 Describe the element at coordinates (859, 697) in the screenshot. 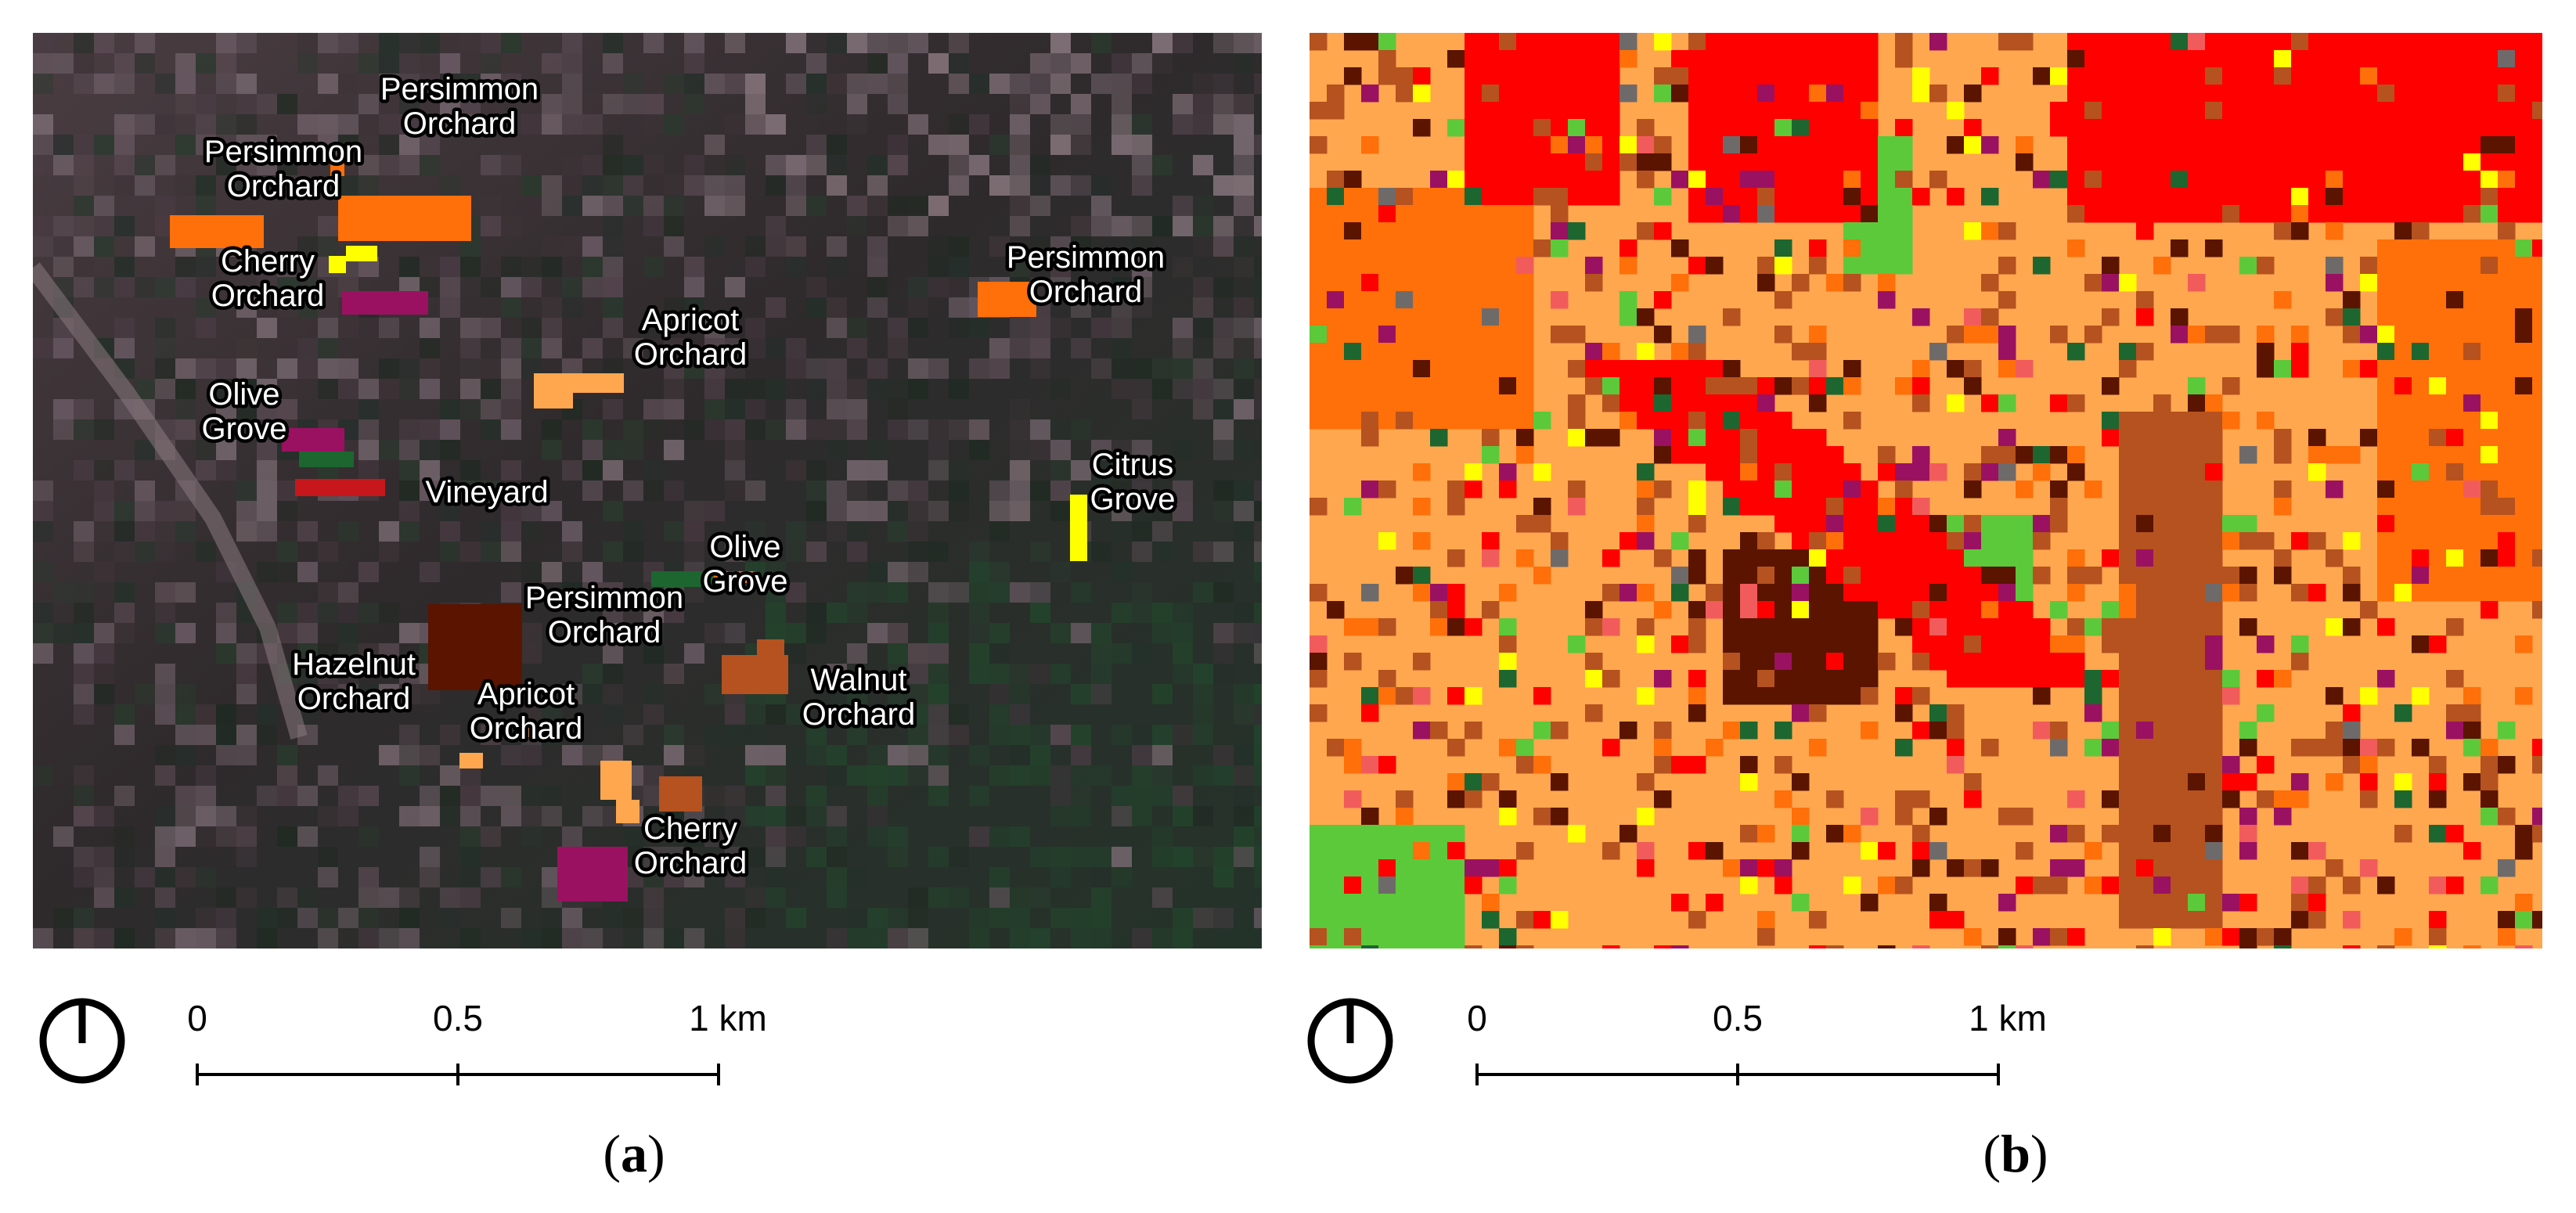

I see `map-label: Walnut Orchard` at that location.